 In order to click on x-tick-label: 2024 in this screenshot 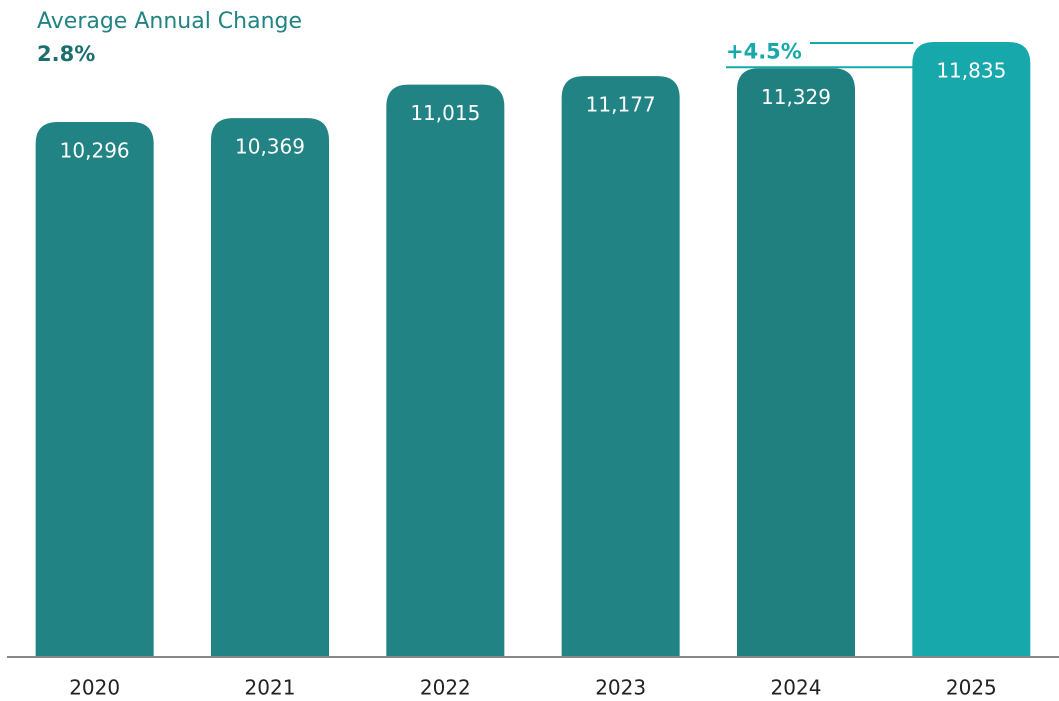, I will do `click(796, 688)`.